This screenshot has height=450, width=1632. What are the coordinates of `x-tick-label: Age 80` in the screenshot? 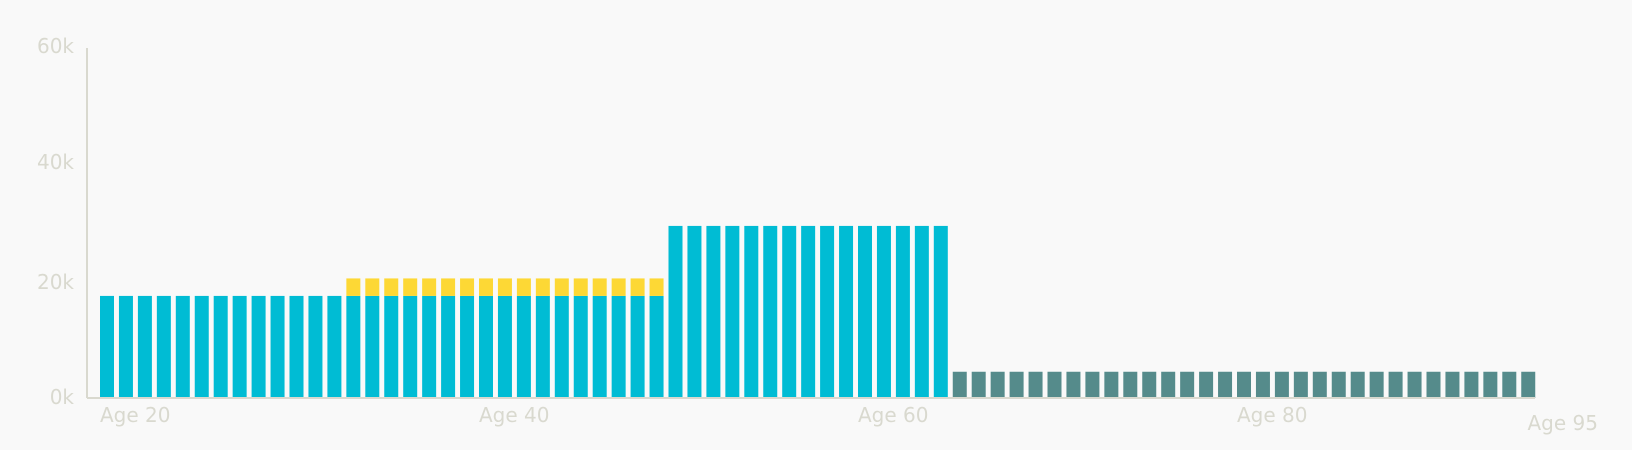 It's located at (1272, 415).